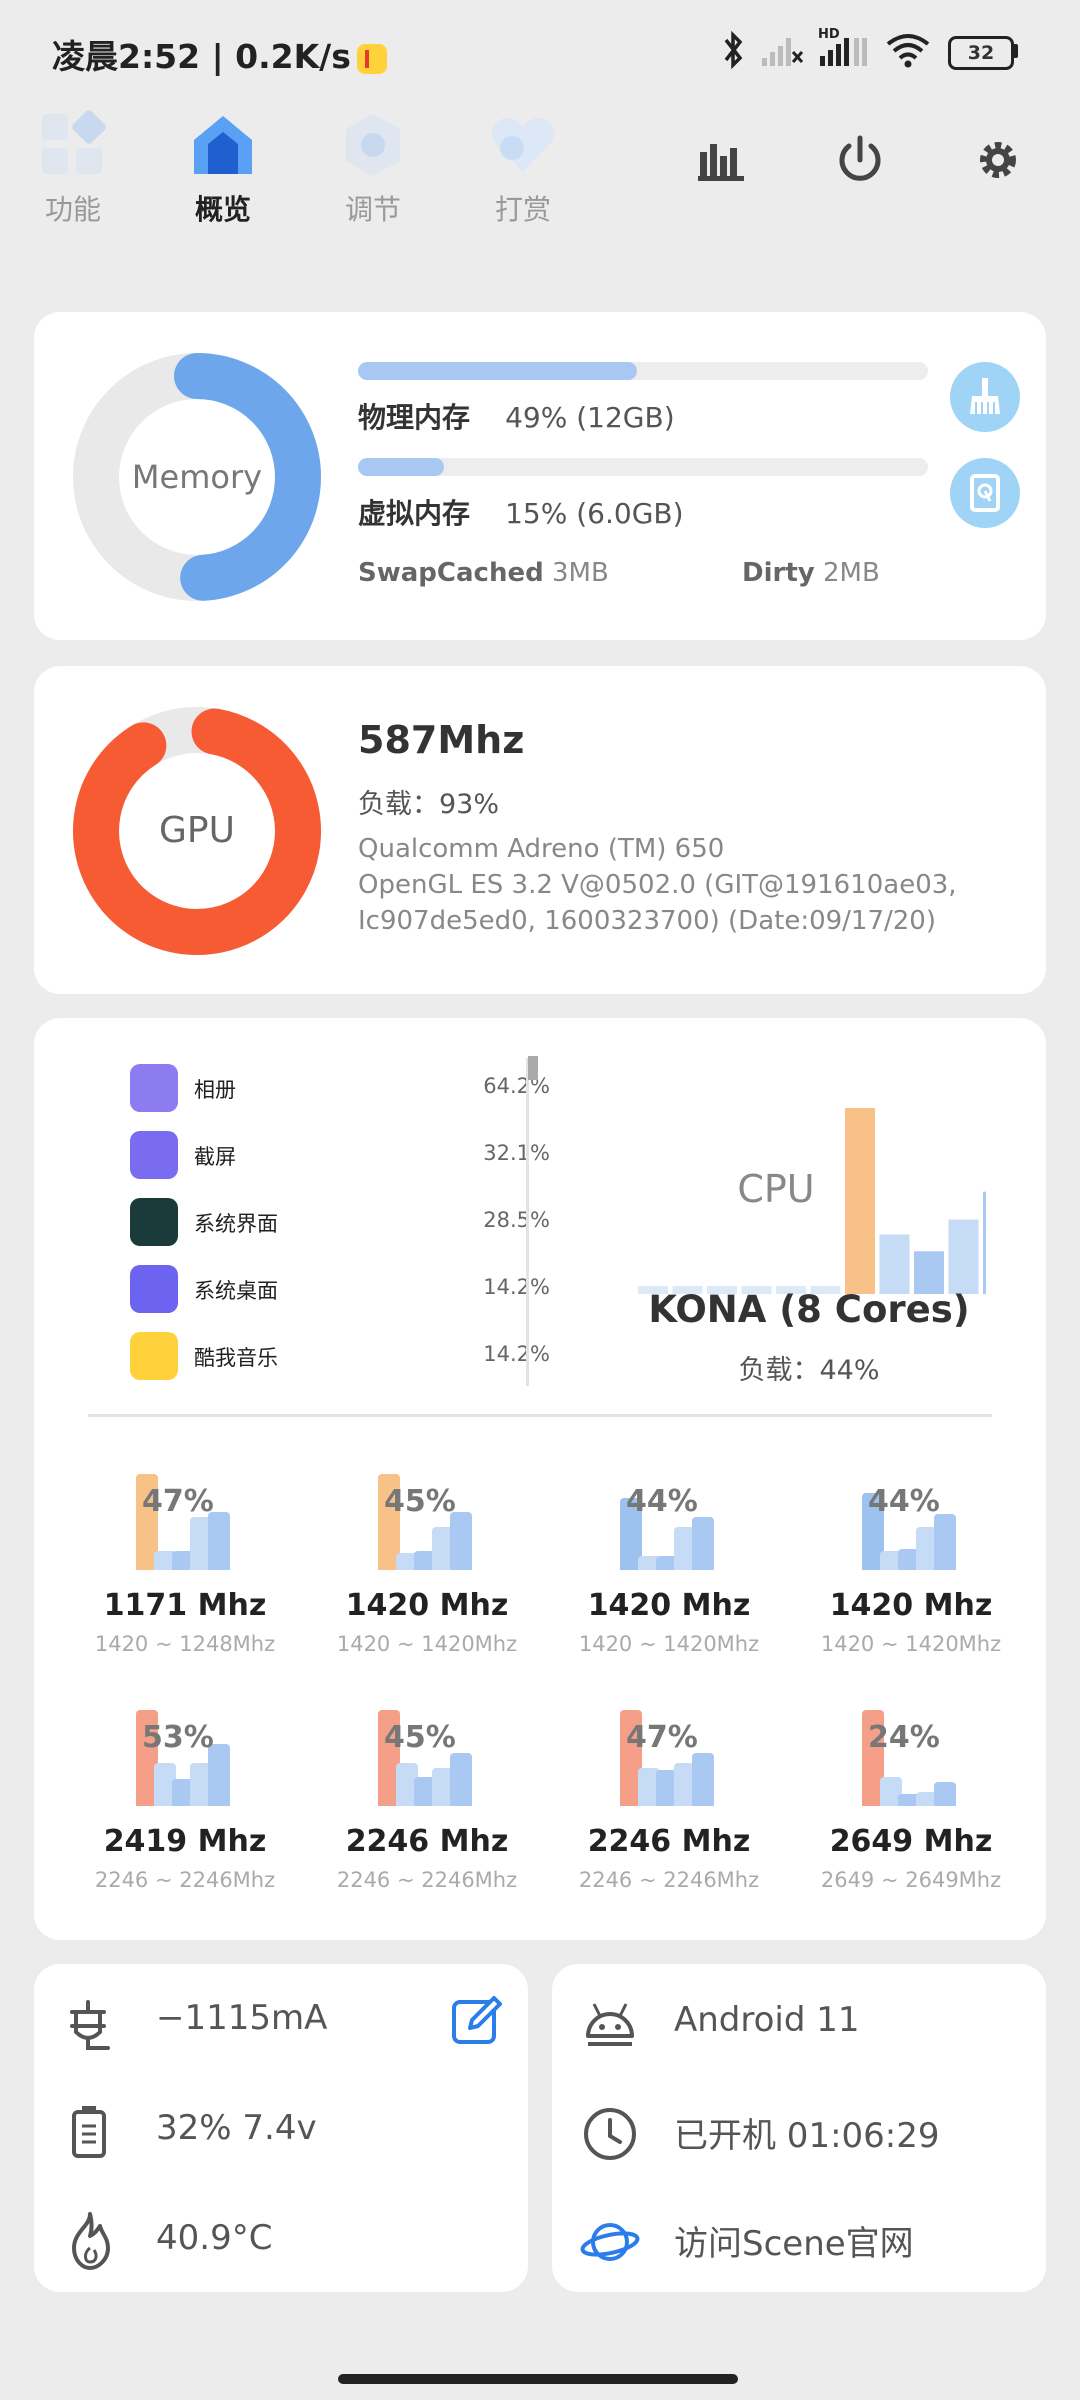 This screenshot has width=1080, height=2400. I want to click on gpu-ring-label: GPU, so click(197, 830).